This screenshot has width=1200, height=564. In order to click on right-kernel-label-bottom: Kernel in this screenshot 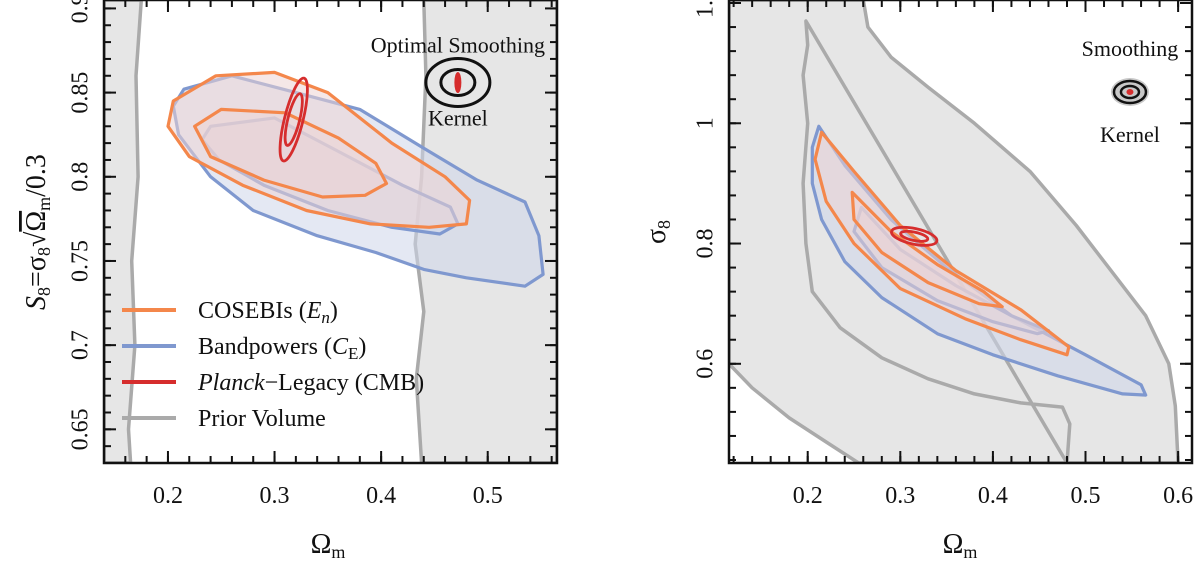, I will do `click(1130, 134)`.